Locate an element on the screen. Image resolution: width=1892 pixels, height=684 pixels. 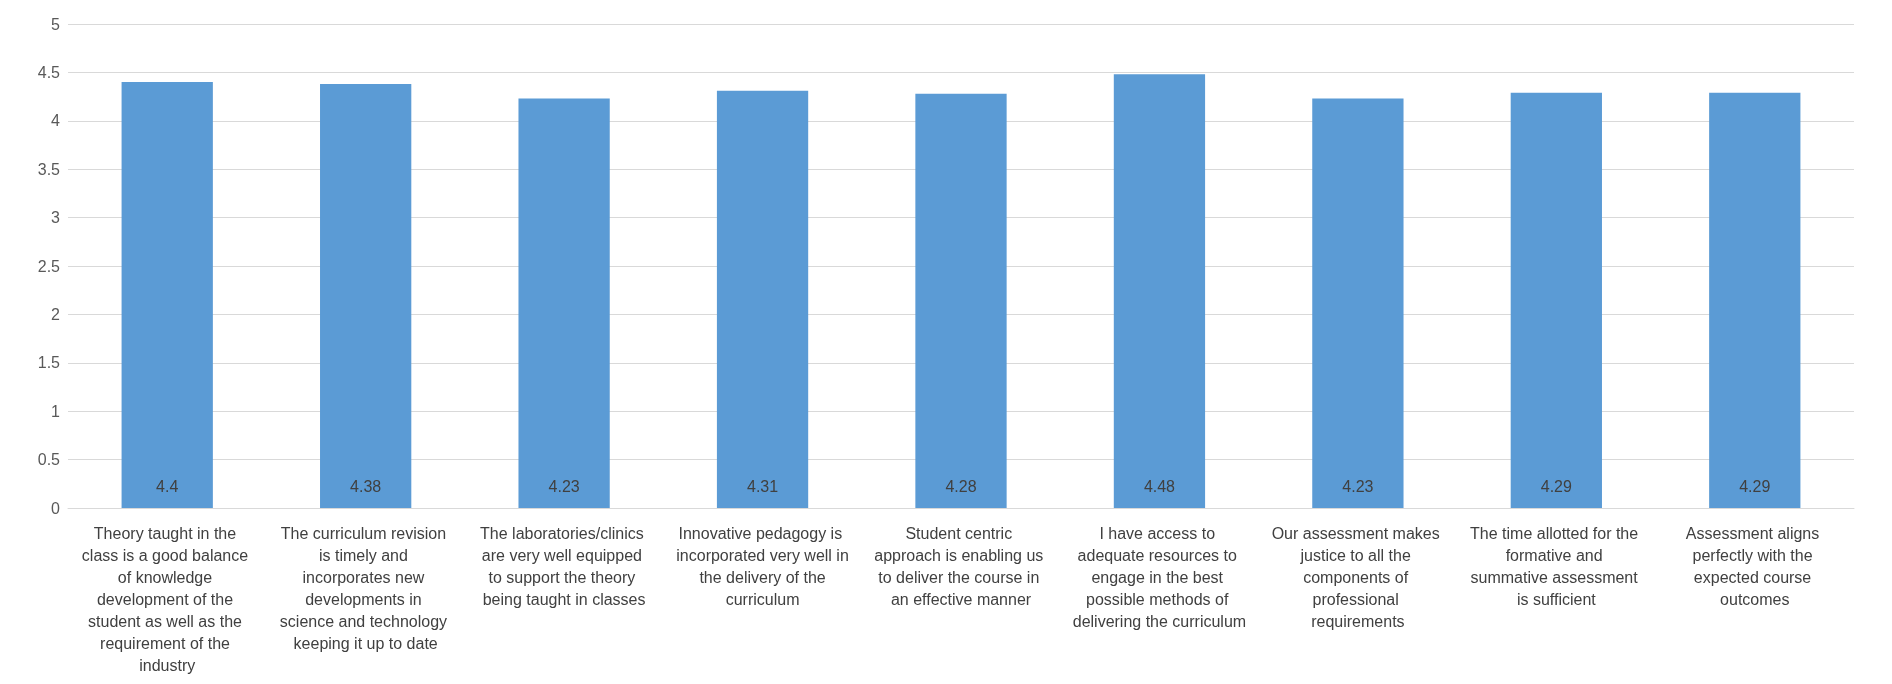
x-tick-label: Theory taught in the class is a good balance of knowledge development of the student as well as the requirement of the industry is located at coordinates (167, 599).